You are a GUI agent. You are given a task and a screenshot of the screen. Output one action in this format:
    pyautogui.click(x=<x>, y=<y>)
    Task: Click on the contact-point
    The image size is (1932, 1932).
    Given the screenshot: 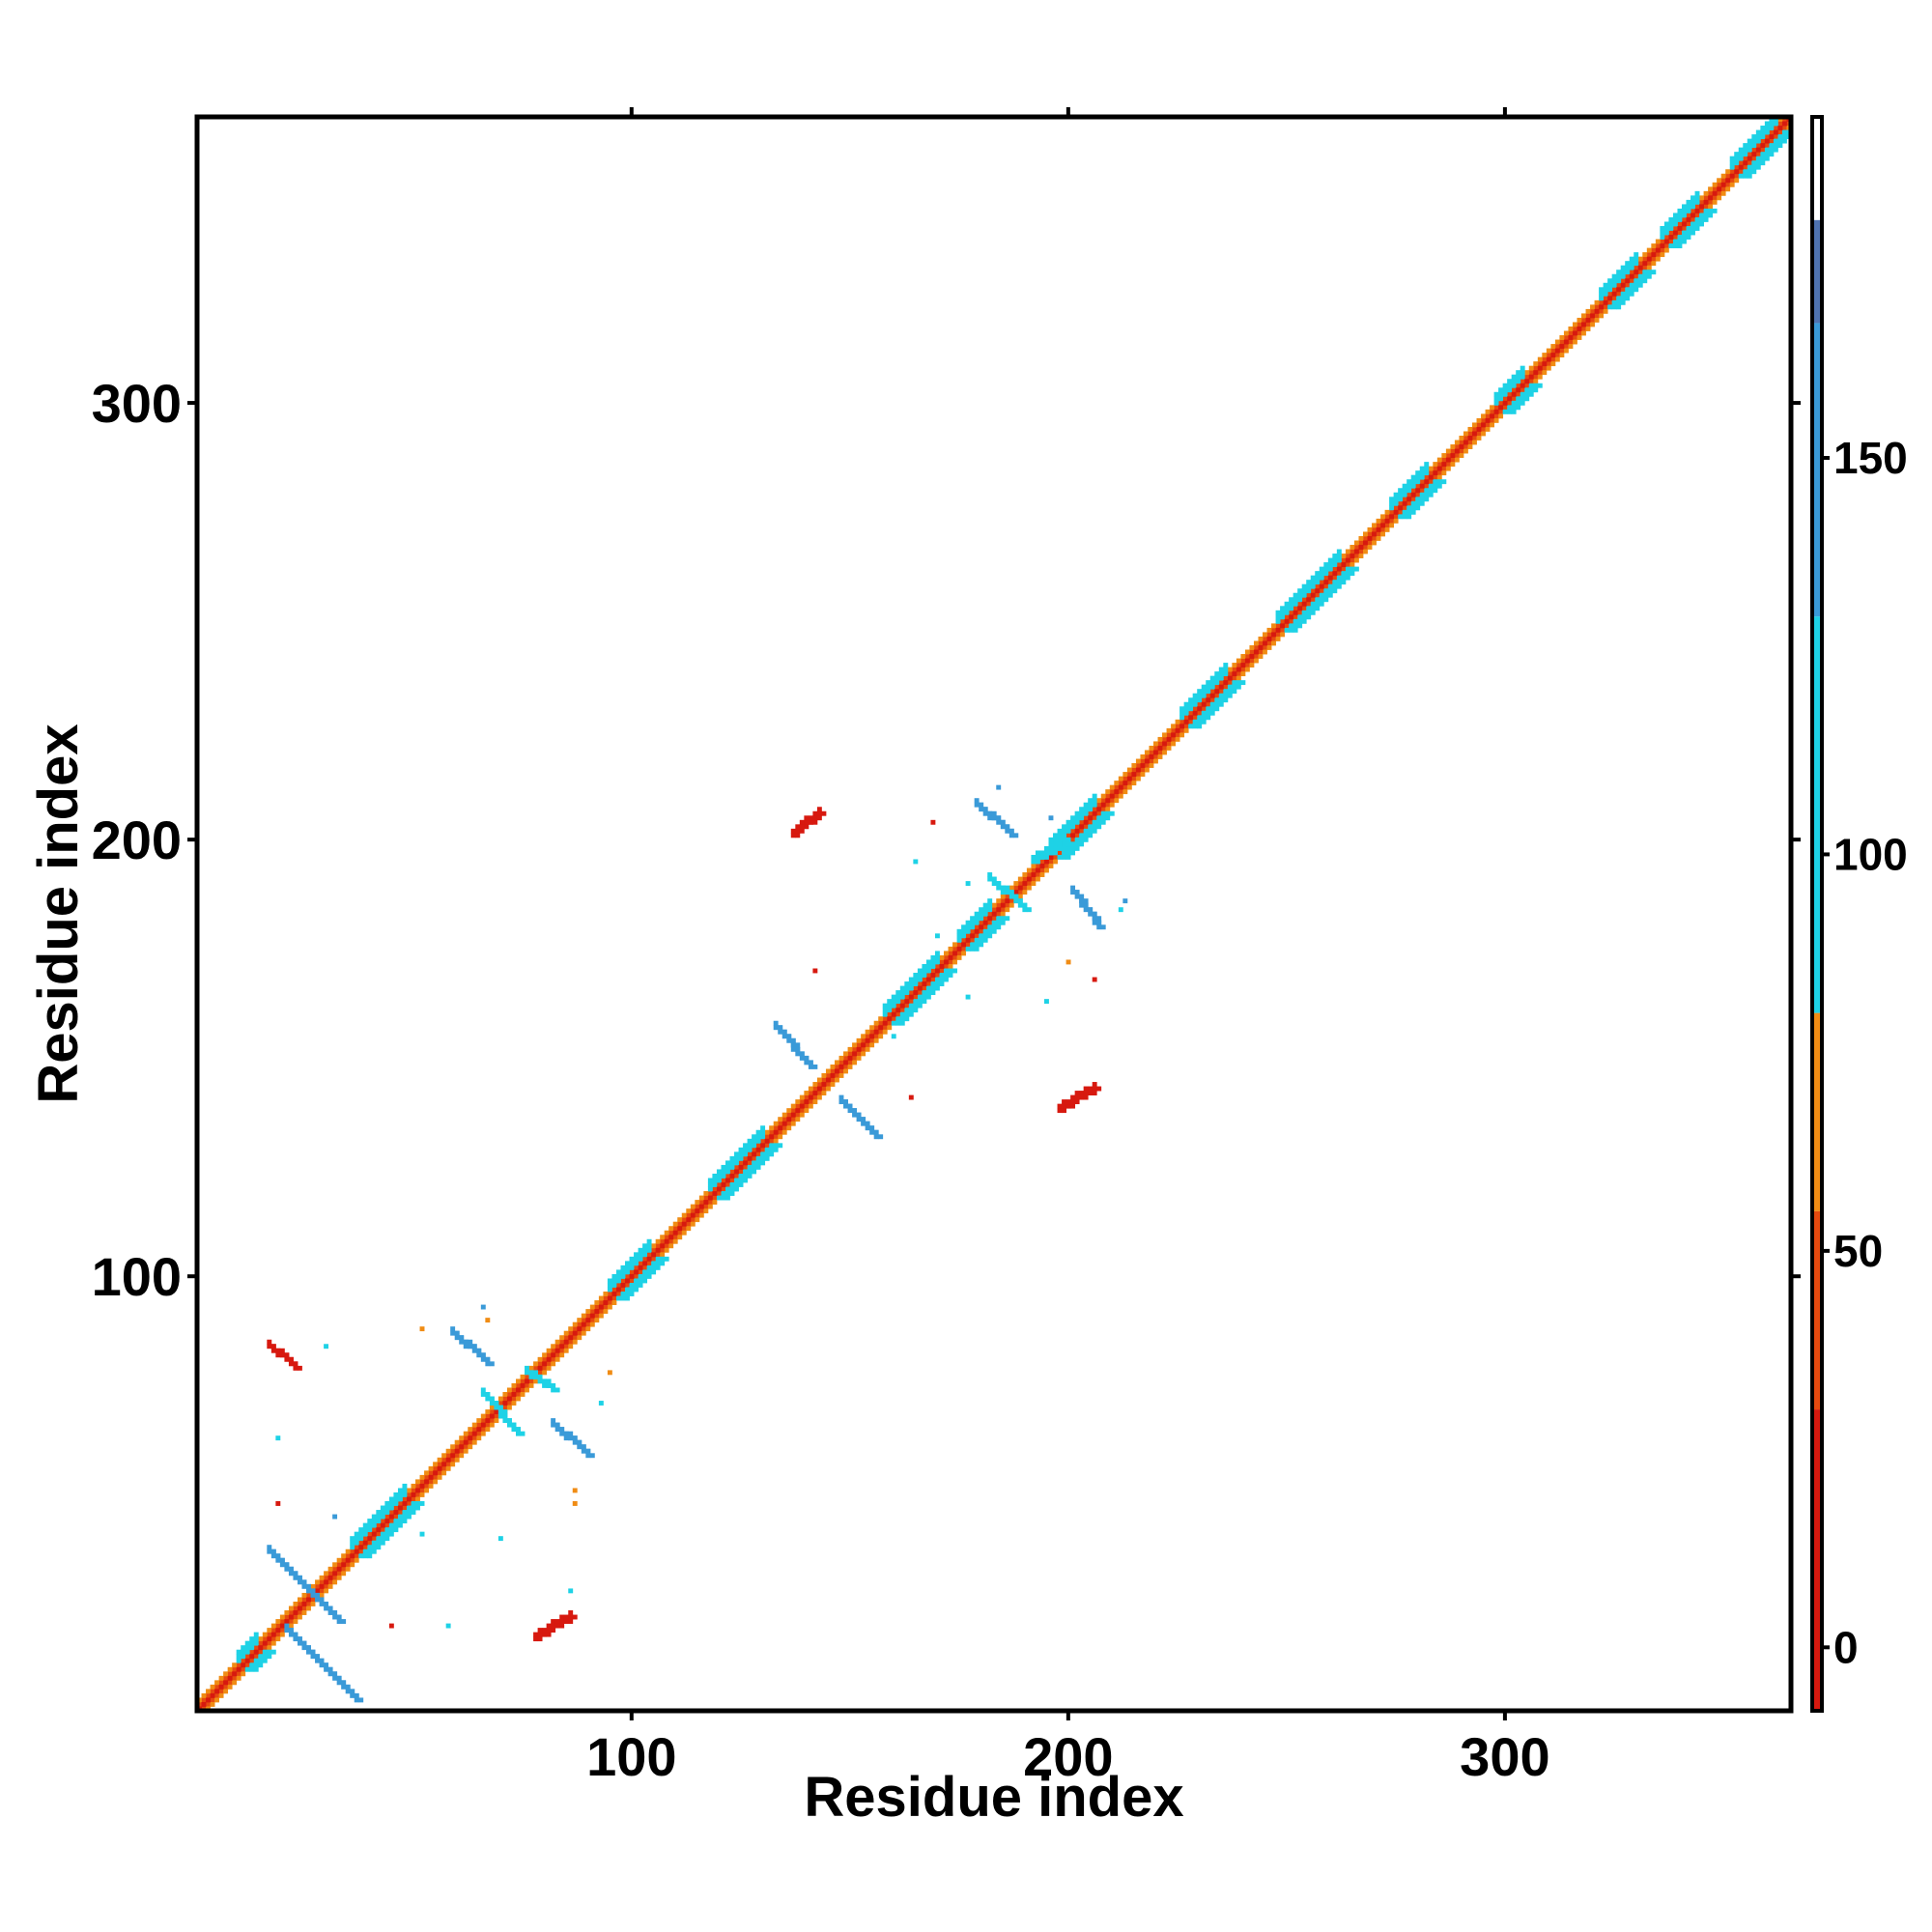 What is the action you would take?
    pyautogui.click(x=911, y=1097)
    